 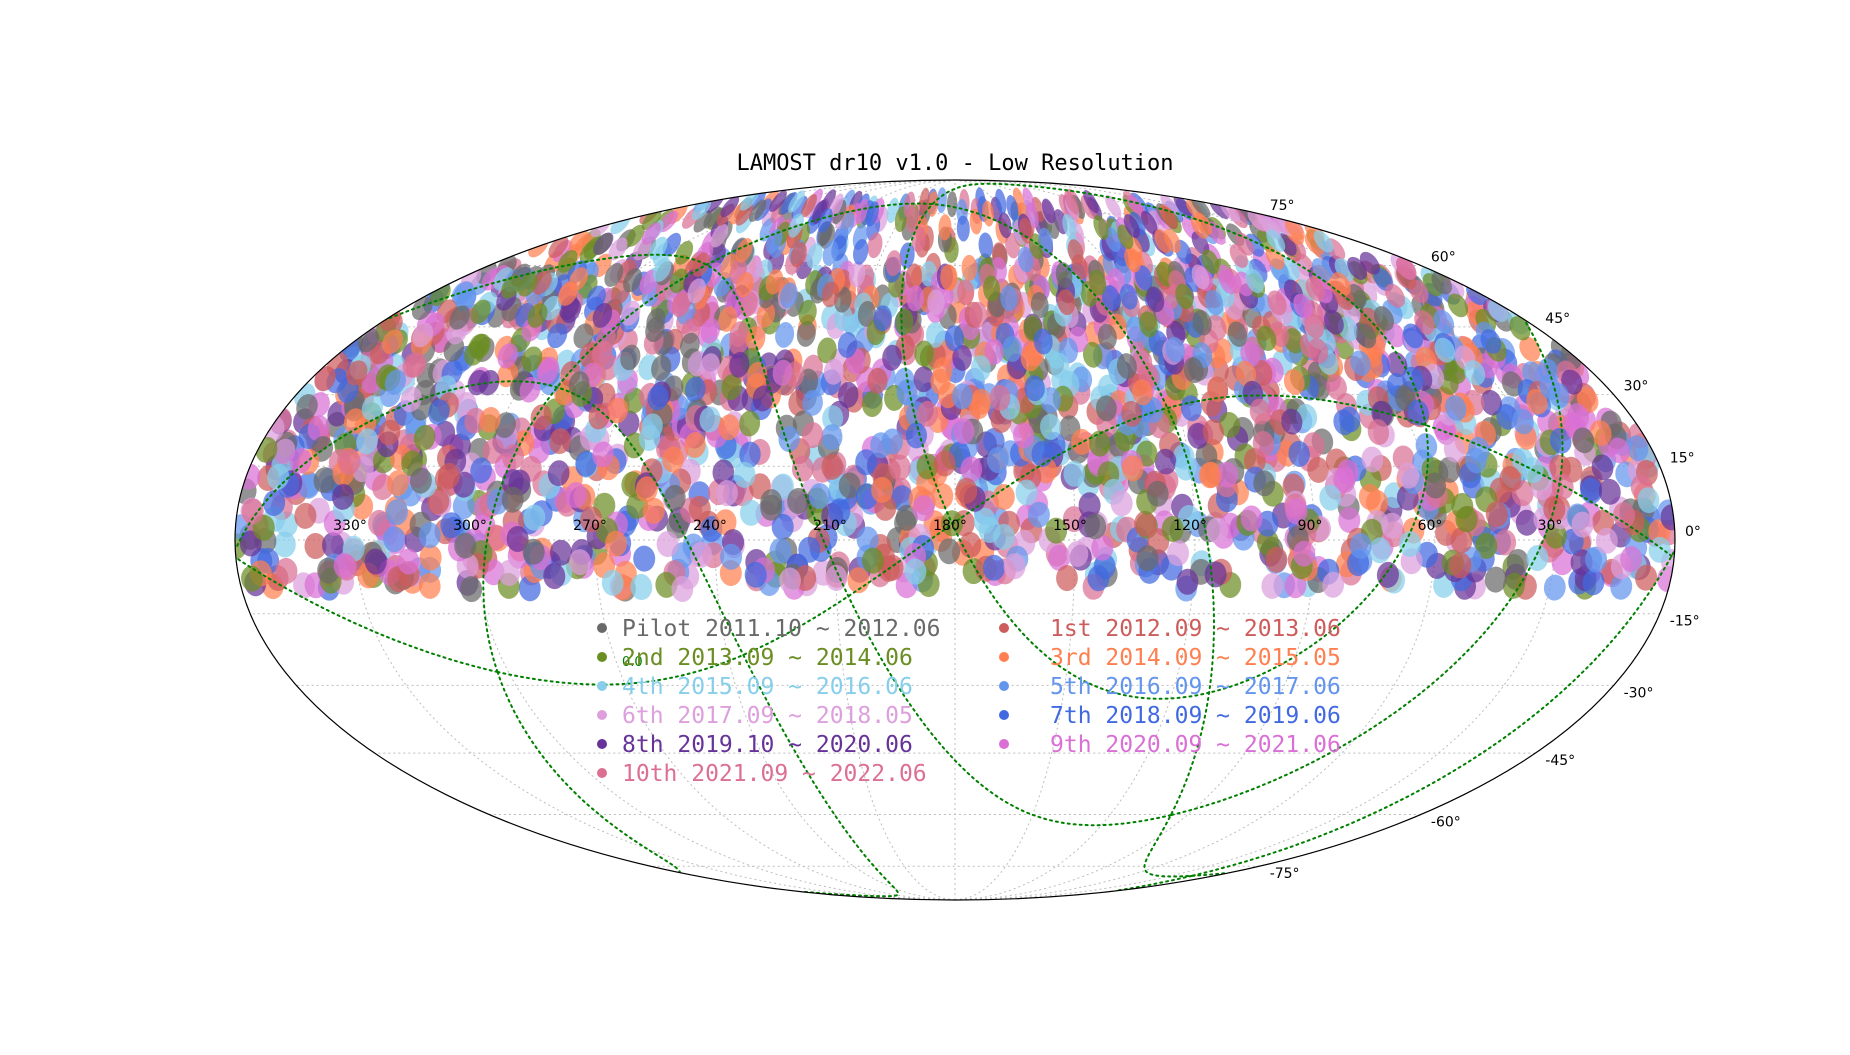 What do you see at coordinates (1195, 687) in the screenshot?
I see `legend-label: 5th 2016.09 ~ 2017.06` at bounding box center [1195, 687].